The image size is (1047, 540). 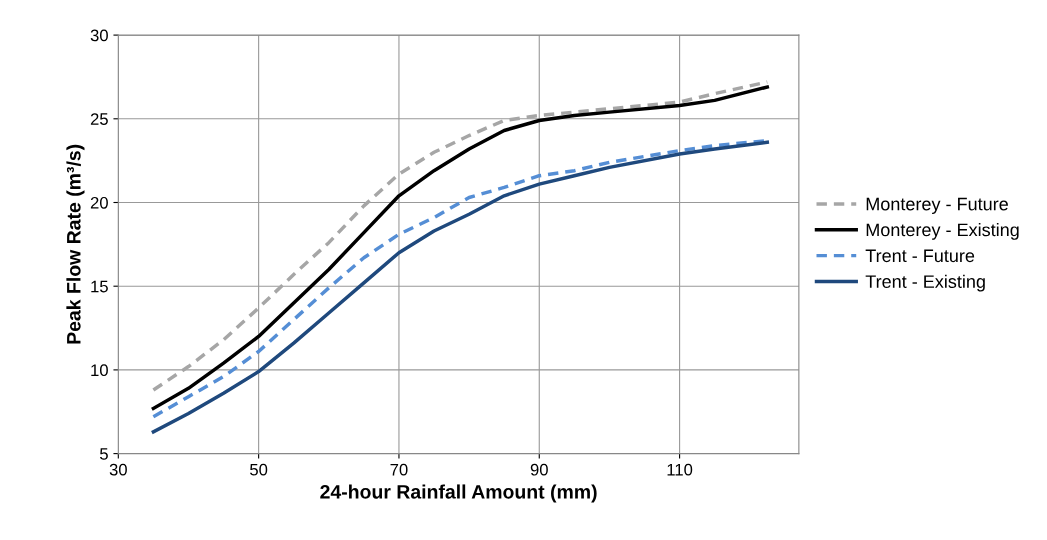 I want to click on legend-label: Monterey - Existing, so click(x=942, y=231).